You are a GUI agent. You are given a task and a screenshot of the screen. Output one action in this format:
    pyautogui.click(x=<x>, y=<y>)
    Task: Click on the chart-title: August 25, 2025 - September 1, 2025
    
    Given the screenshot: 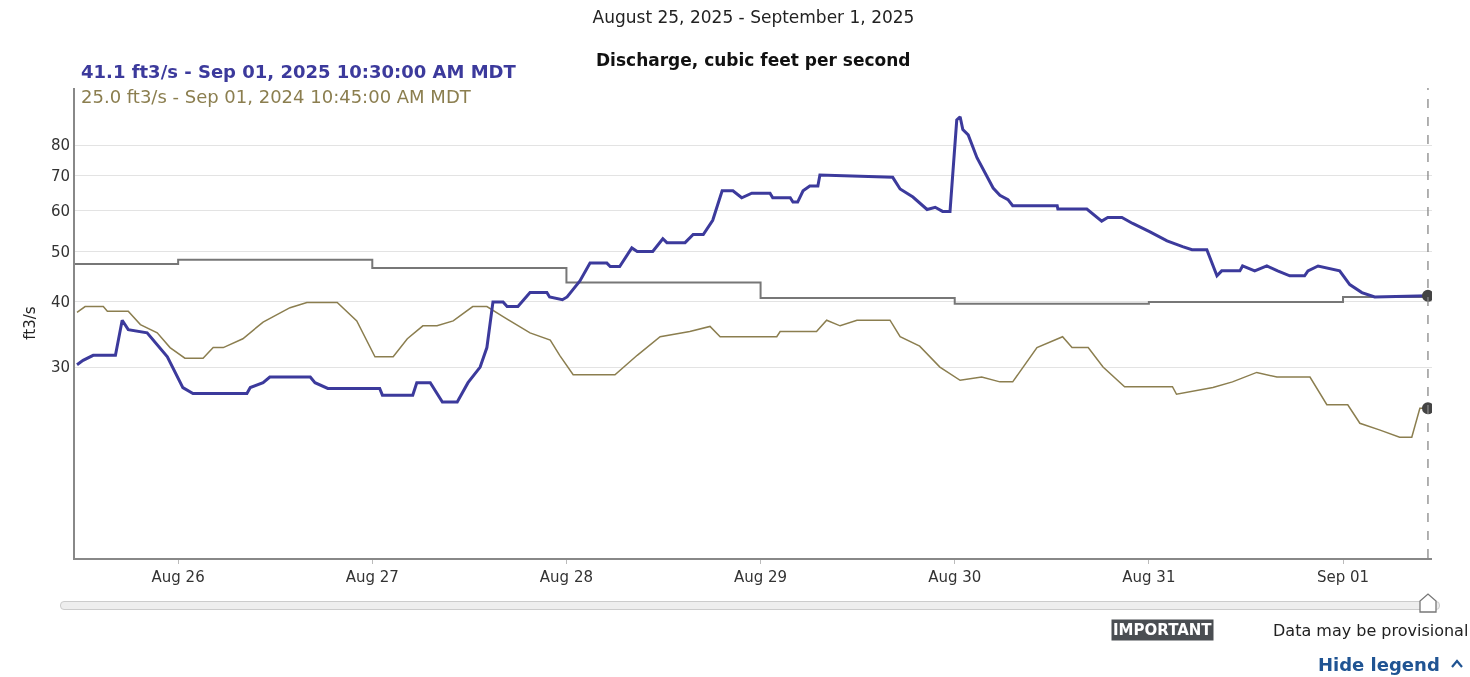 What is the action you would take?
    pyautogui.click(x=753, y=16)
    